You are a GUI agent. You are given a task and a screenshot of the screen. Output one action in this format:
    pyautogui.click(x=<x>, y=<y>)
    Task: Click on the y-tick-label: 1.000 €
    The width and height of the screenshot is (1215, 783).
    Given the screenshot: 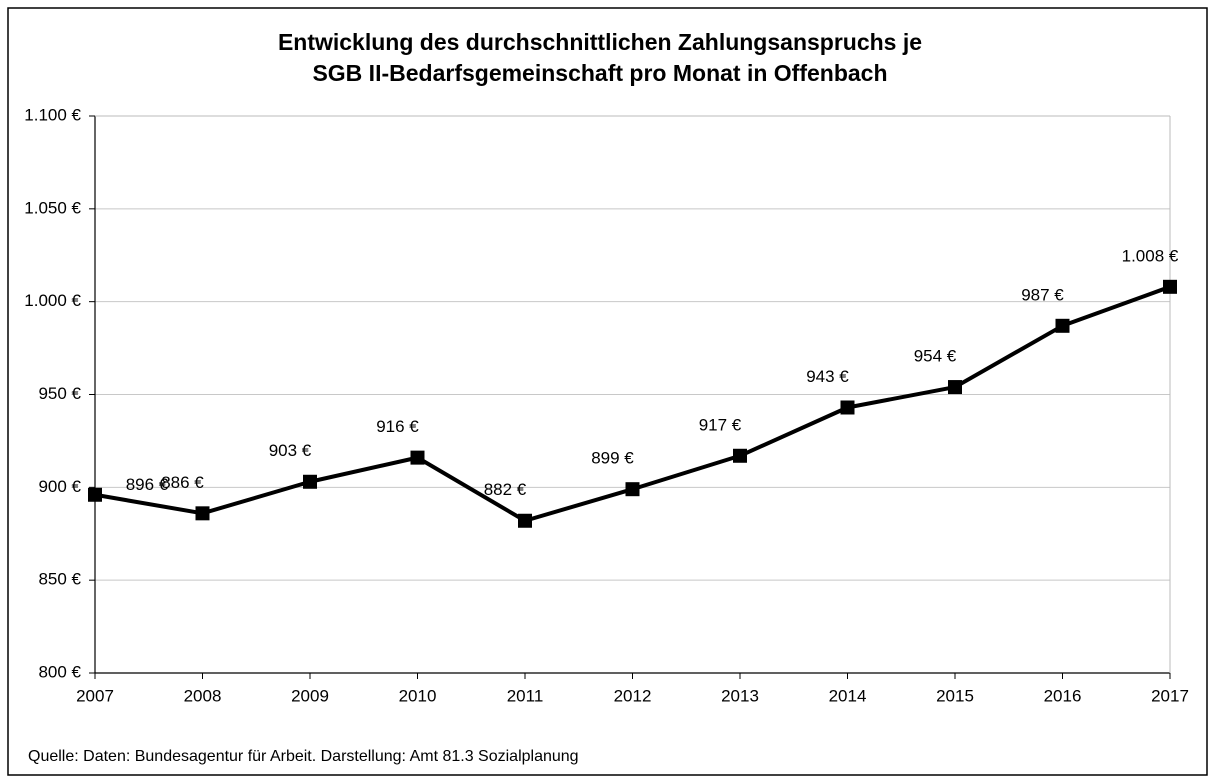 What is the action you would take?
    pyautogui.click(x=52, y=300)
    